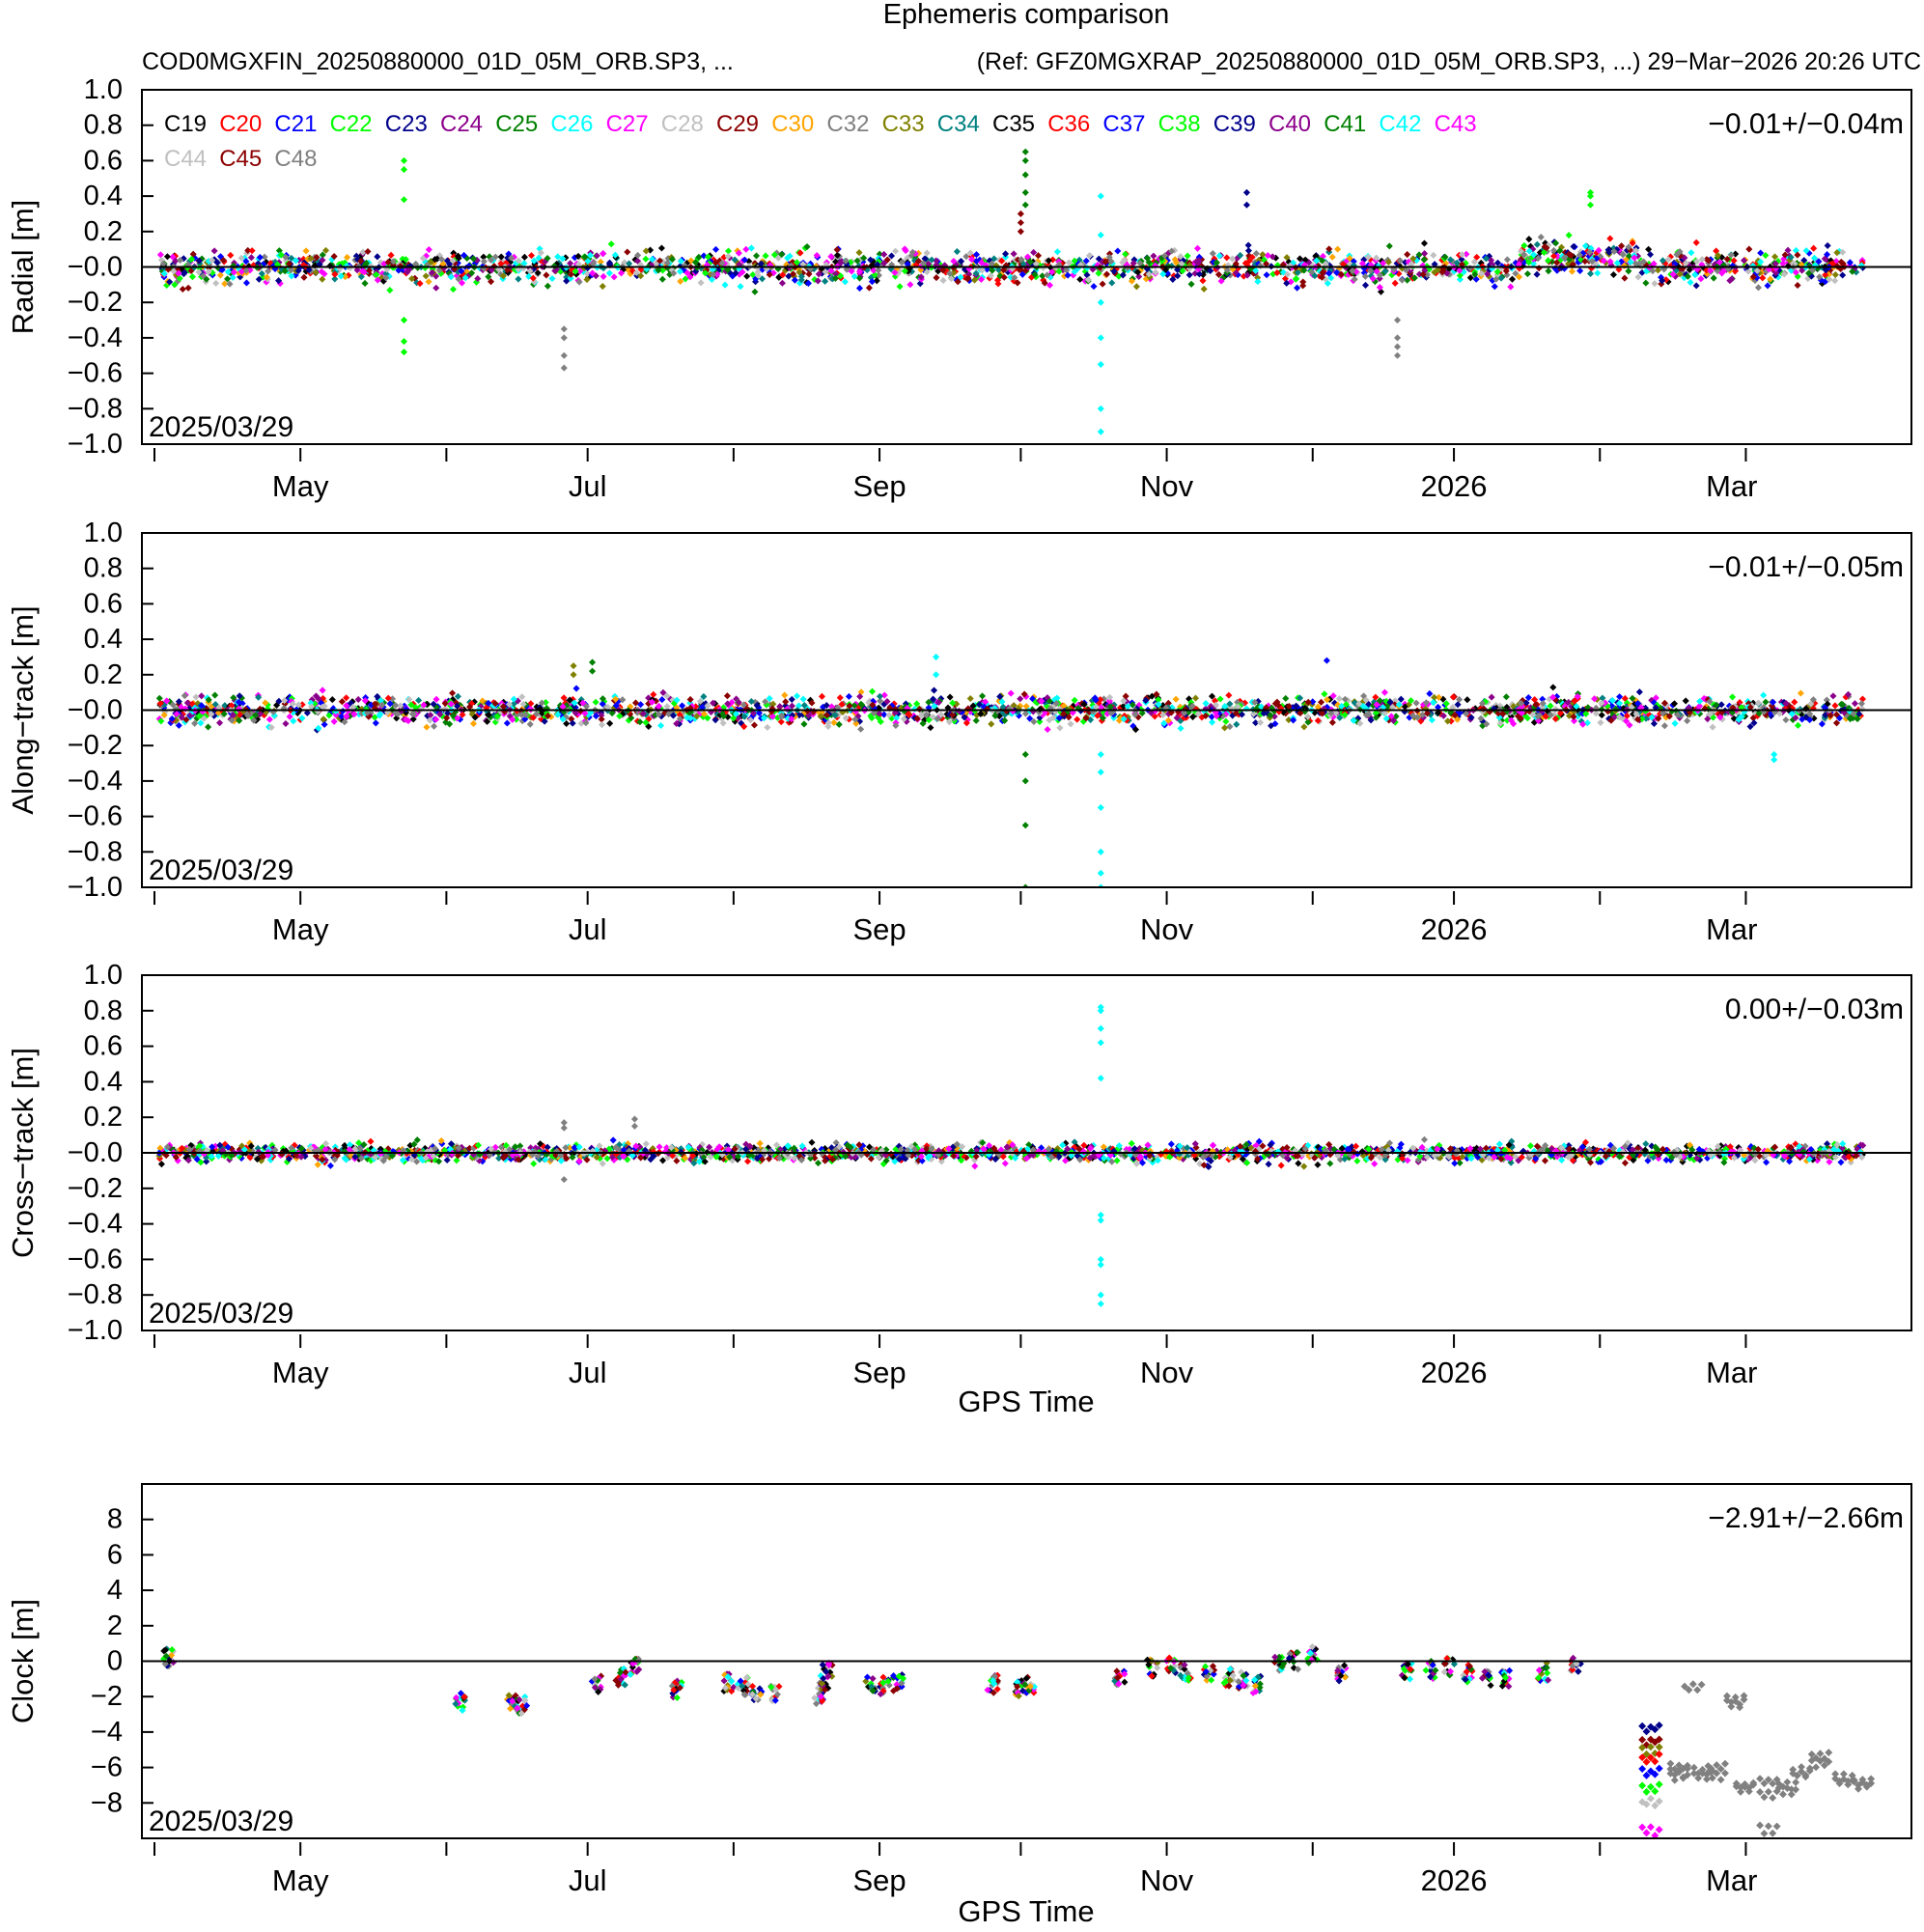 The image size is (1924, 1932). I want to click on stat-label-radial: −0.01+/−0.04m, so click(1806, 124).